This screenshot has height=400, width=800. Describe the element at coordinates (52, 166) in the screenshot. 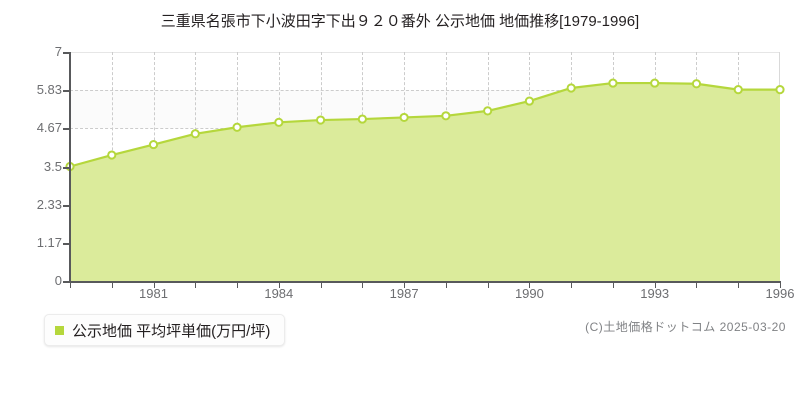

I see `y-tick-label: 3.5` at that location.